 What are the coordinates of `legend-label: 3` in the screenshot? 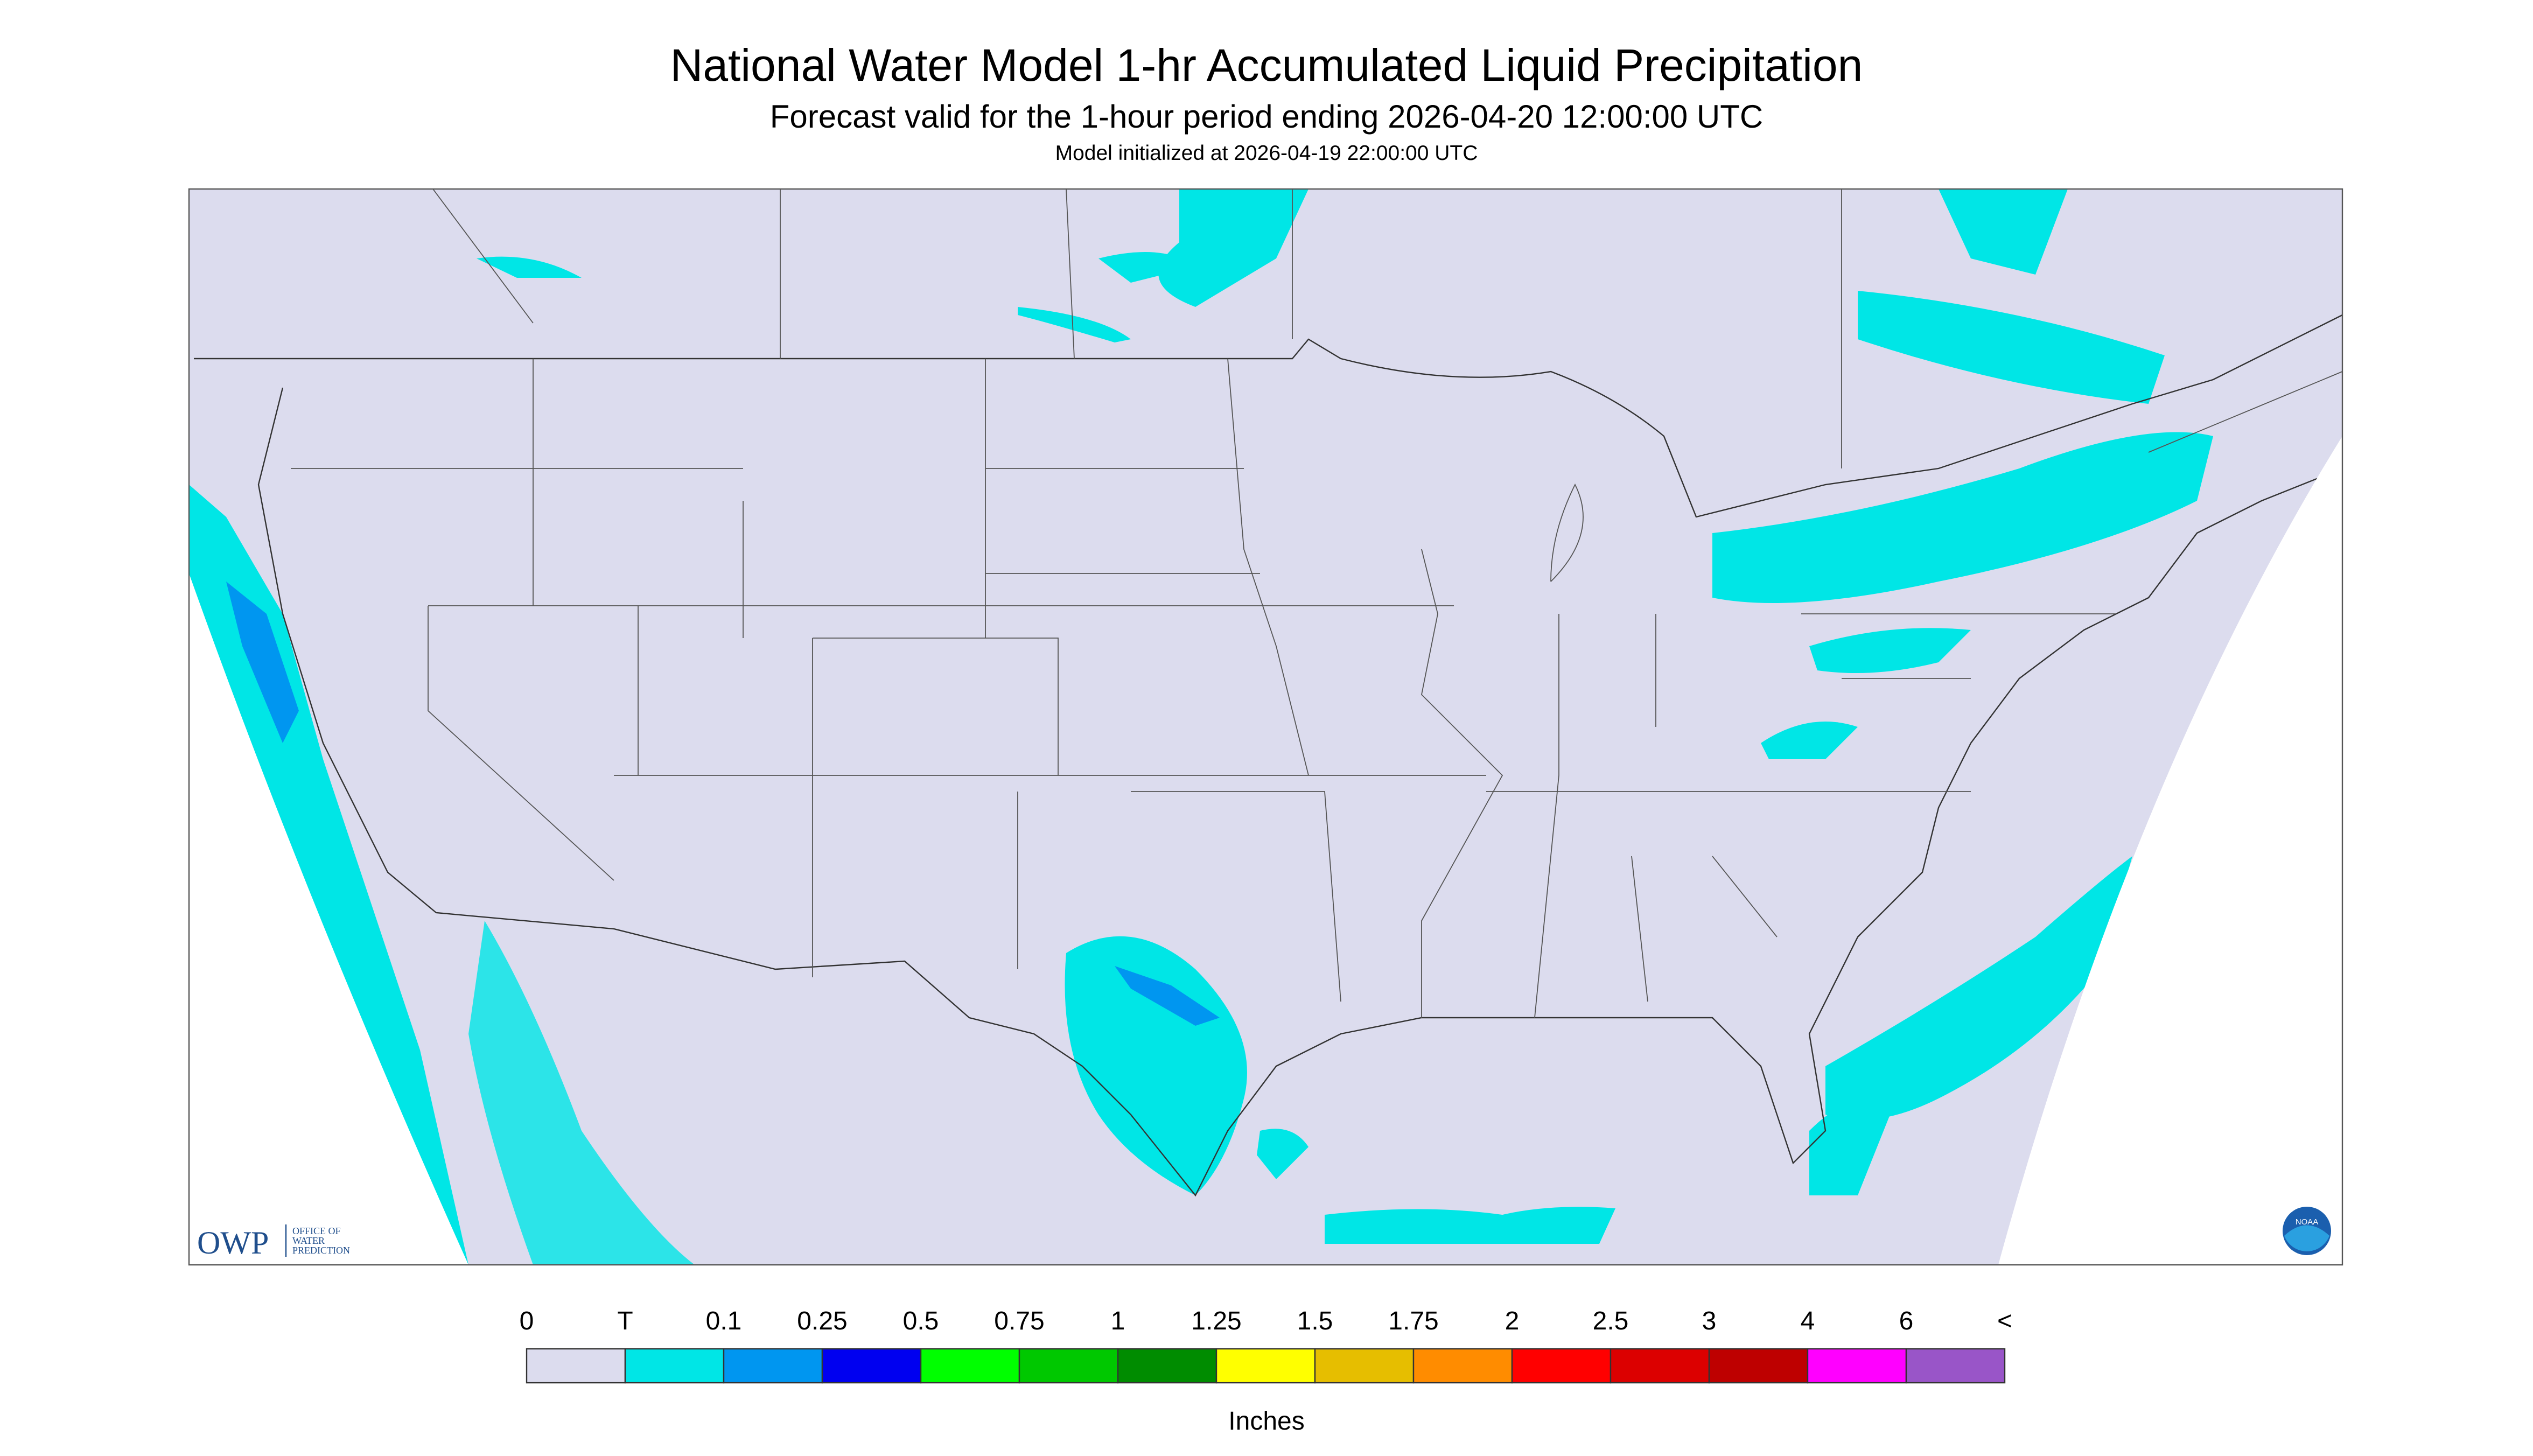 It's located at (1709, 1321).